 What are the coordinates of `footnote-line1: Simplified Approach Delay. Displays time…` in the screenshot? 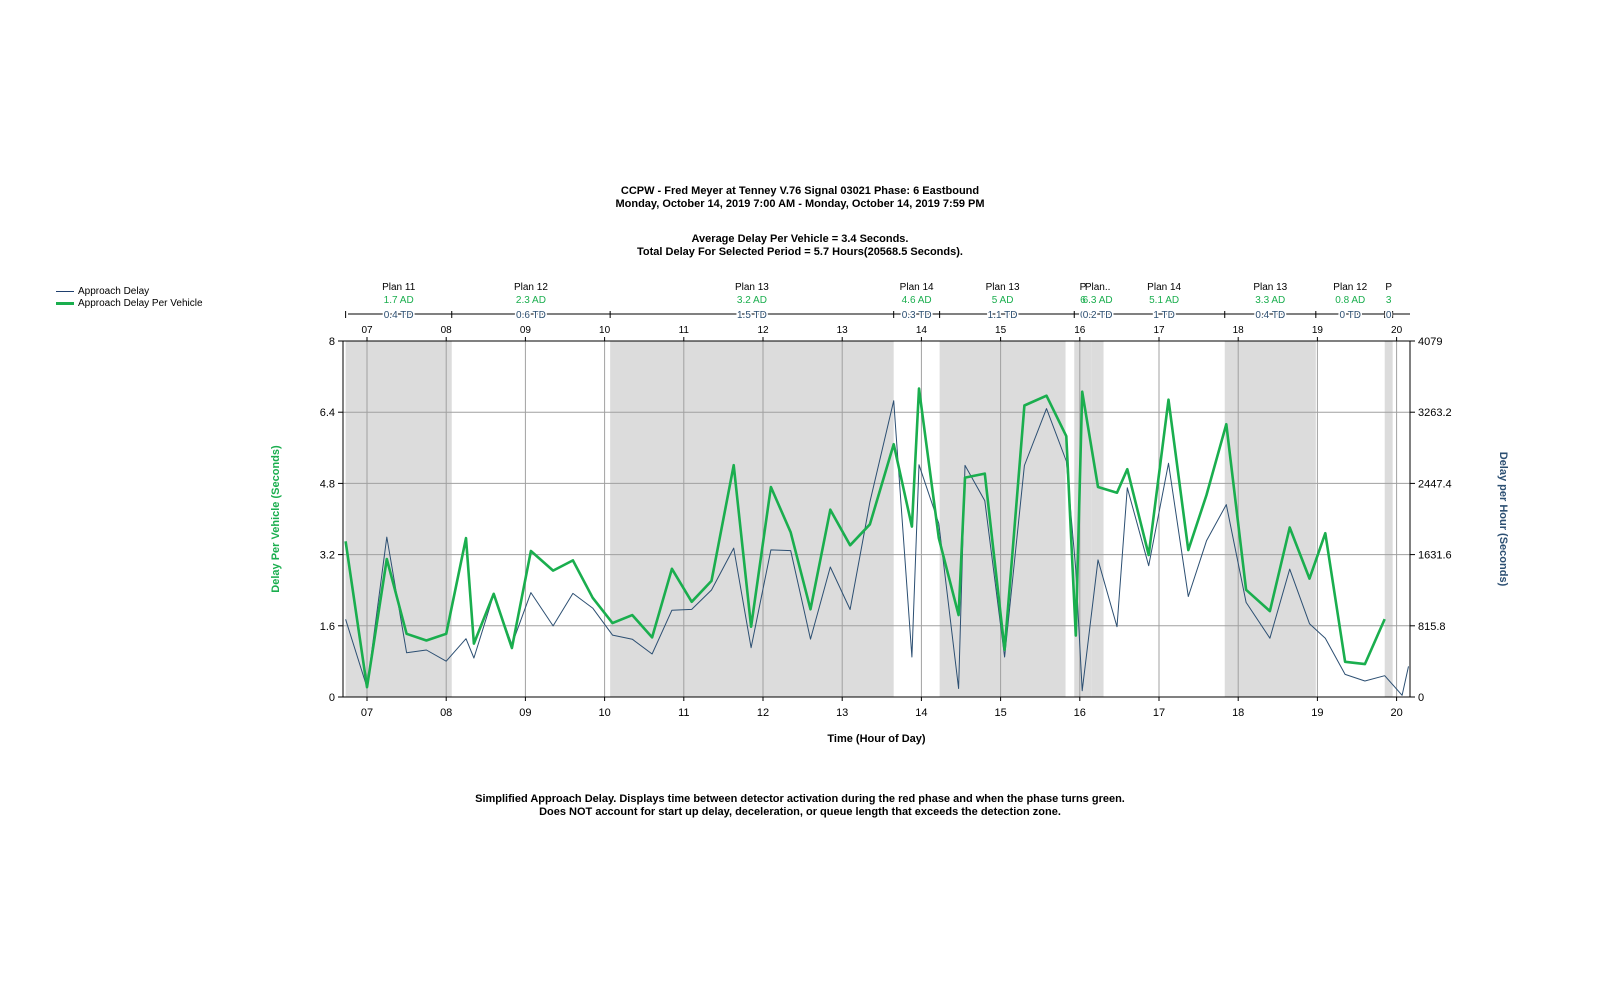 It's located at (800, 799).